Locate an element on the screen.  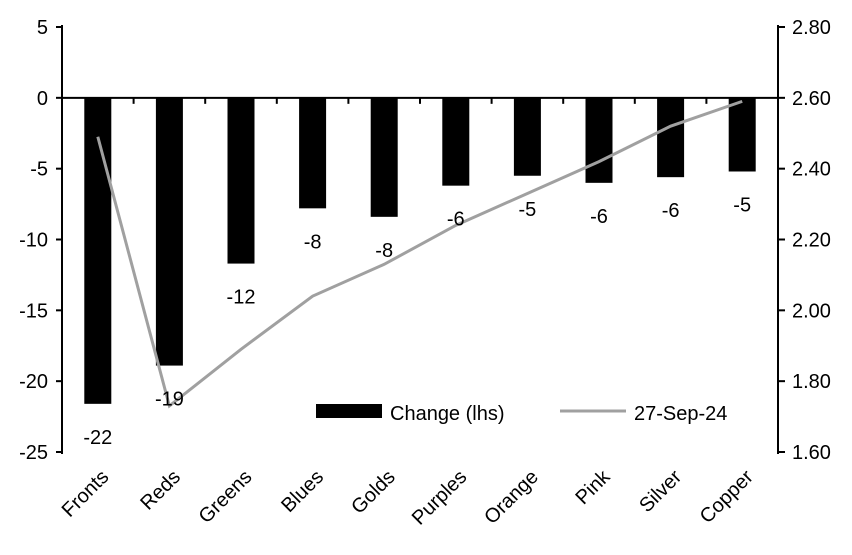
legend-bar-label: Change (lhs) is located at coordinates (447, 414).